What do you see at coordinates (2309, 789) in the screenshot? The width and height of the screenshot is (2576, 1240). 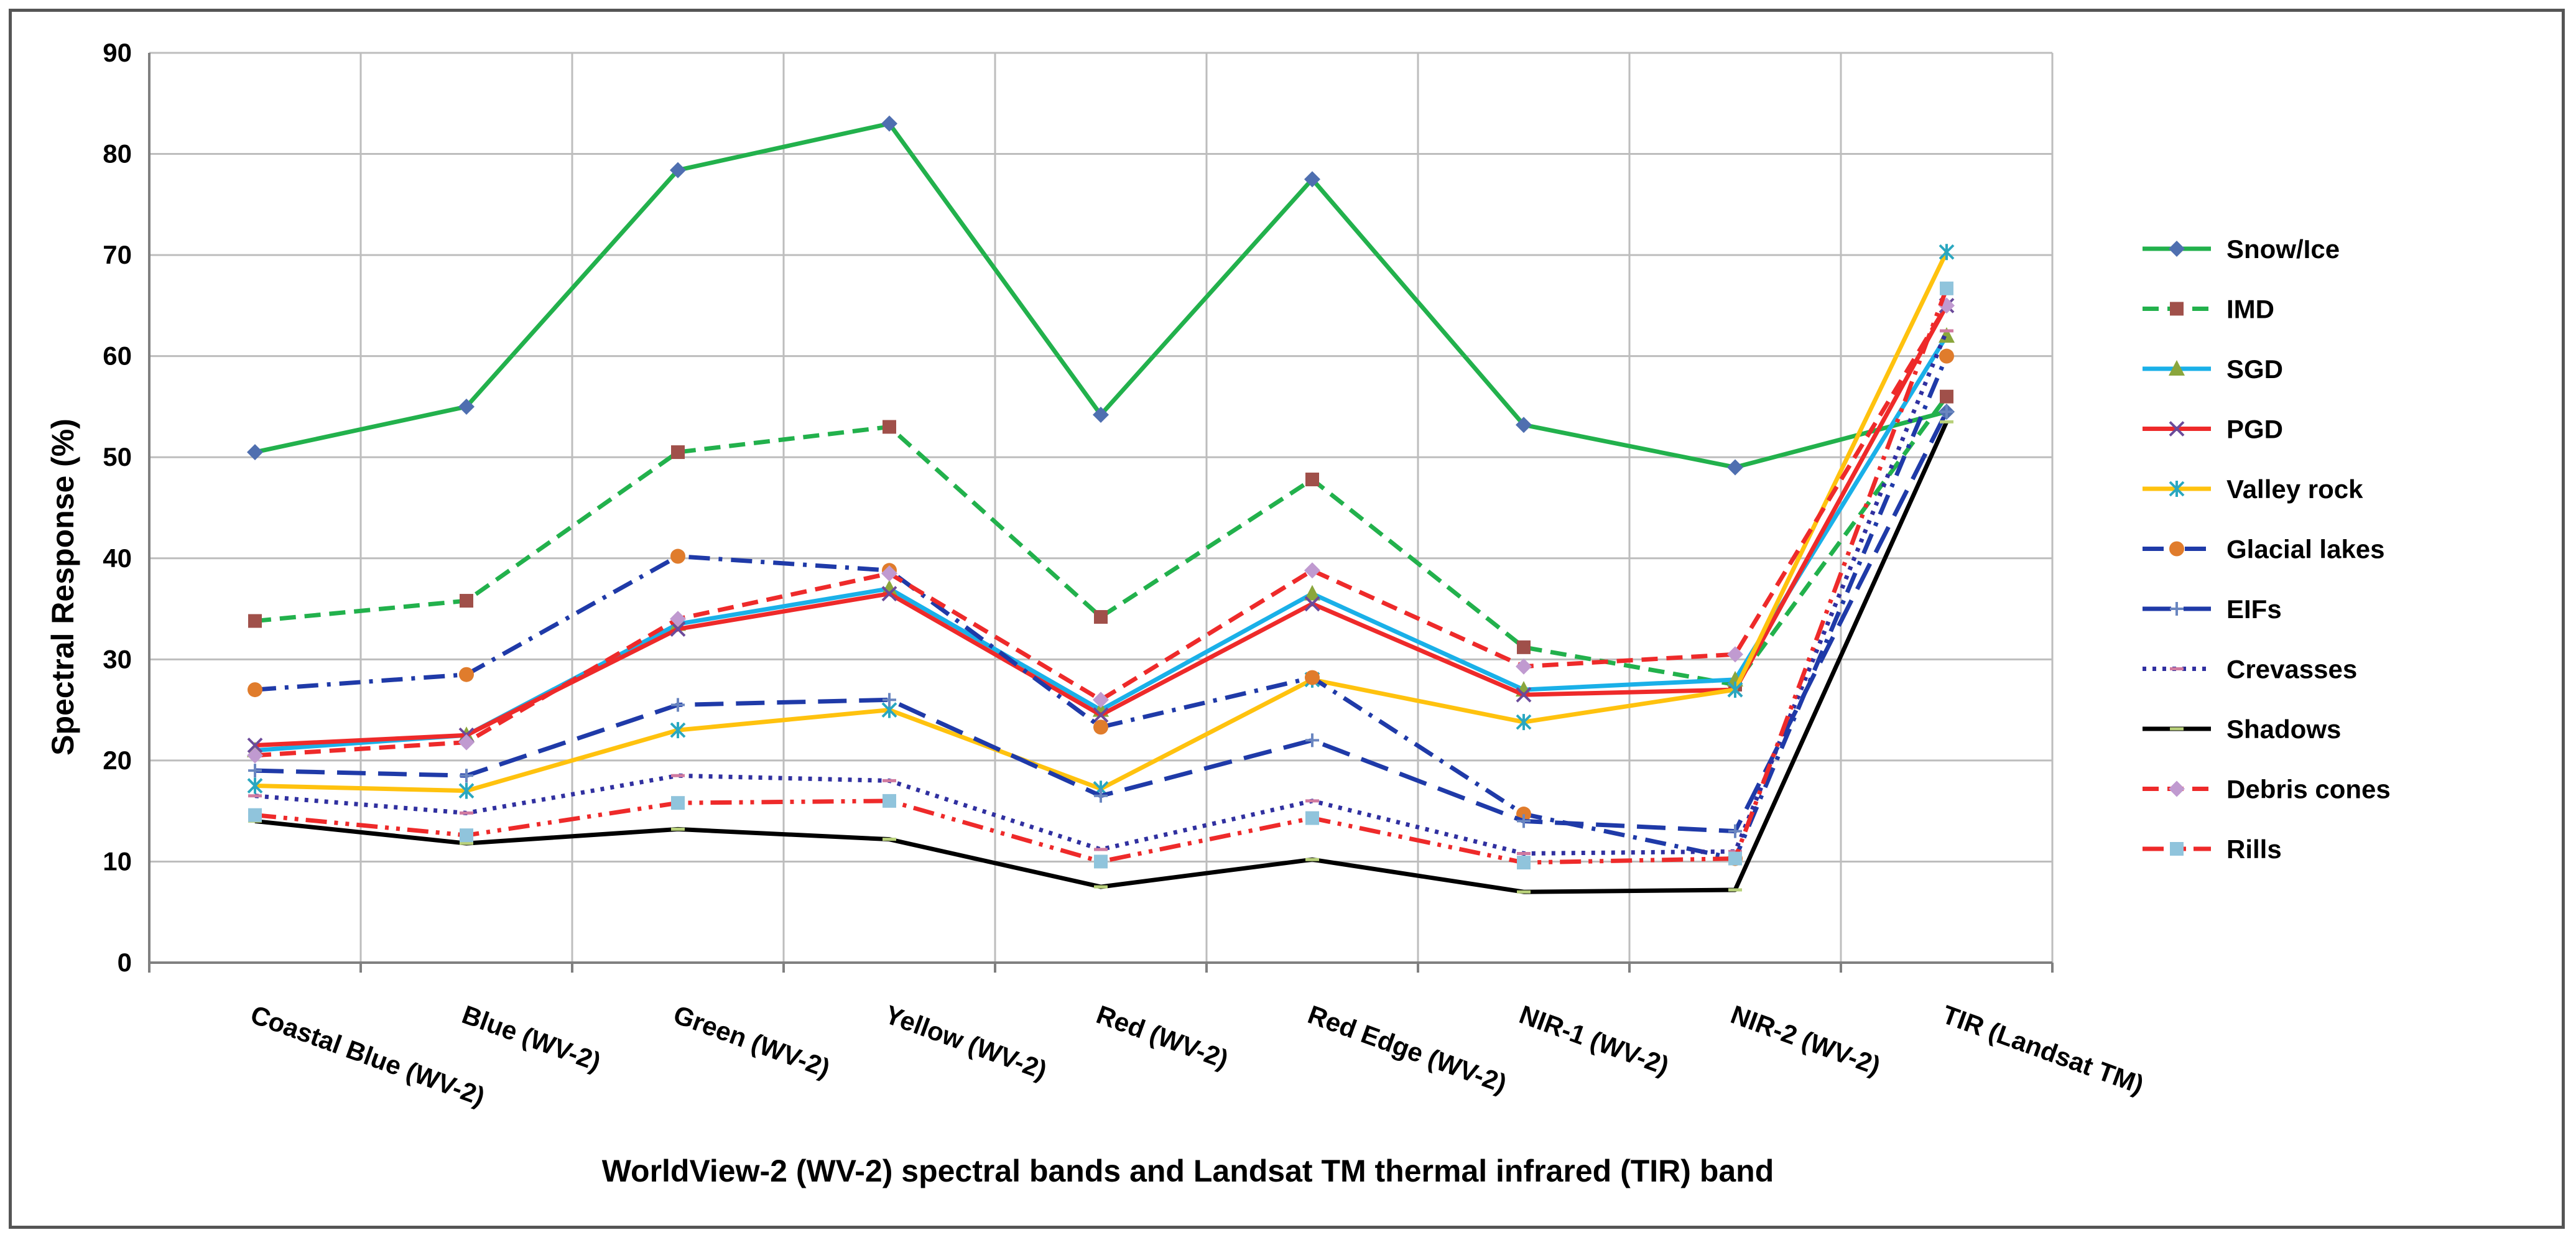 I see `legend-label-debris-cones: Debris cones` at bounding box center [2309, 789].